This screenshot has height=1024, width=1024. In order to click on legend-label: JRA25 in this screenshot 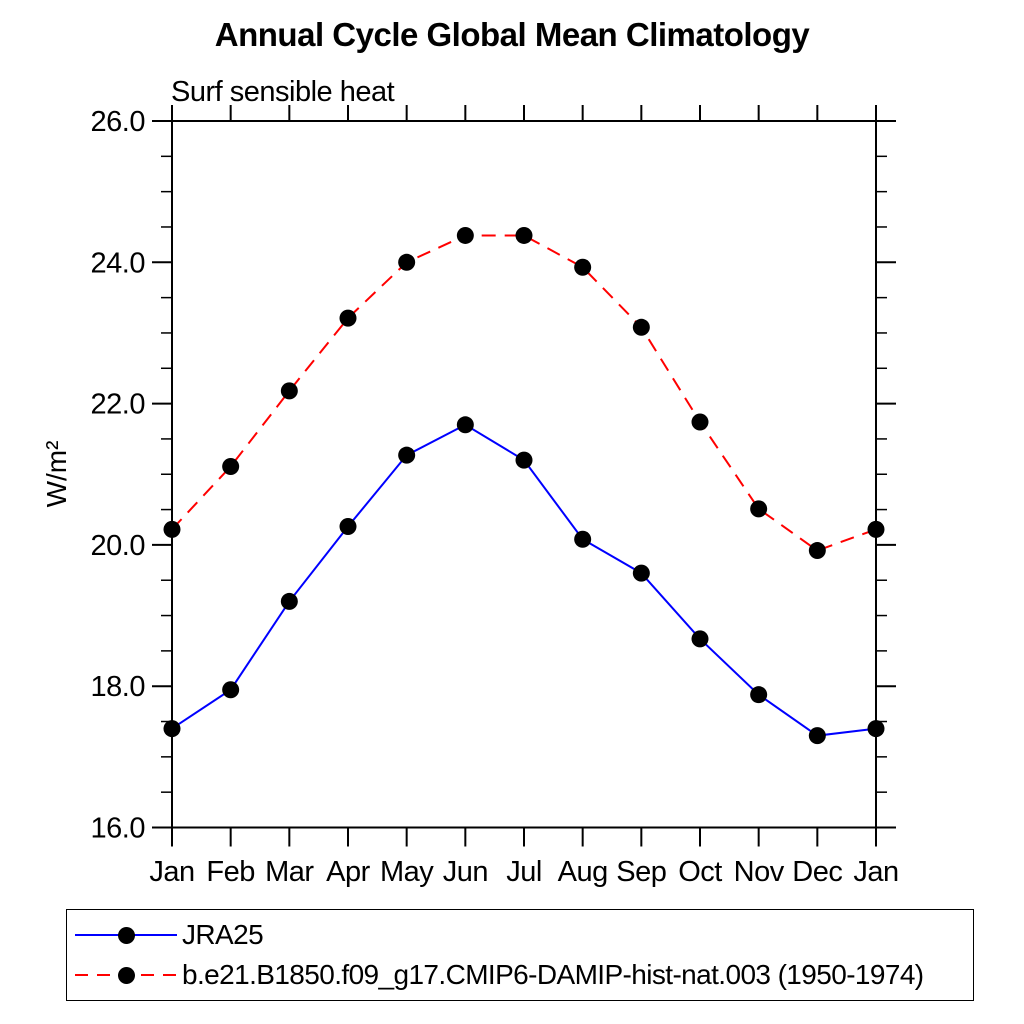, I will do `click(223, 934)`.